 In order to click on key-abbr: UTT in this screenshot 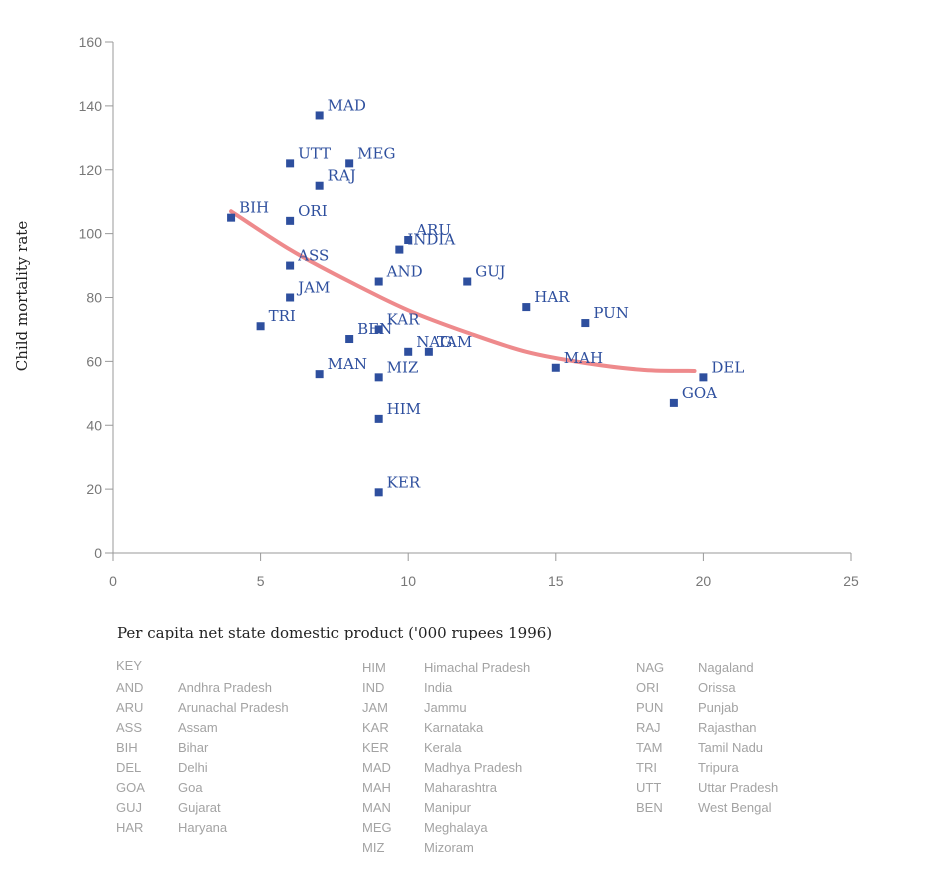, I will do `click(649, 787)`.